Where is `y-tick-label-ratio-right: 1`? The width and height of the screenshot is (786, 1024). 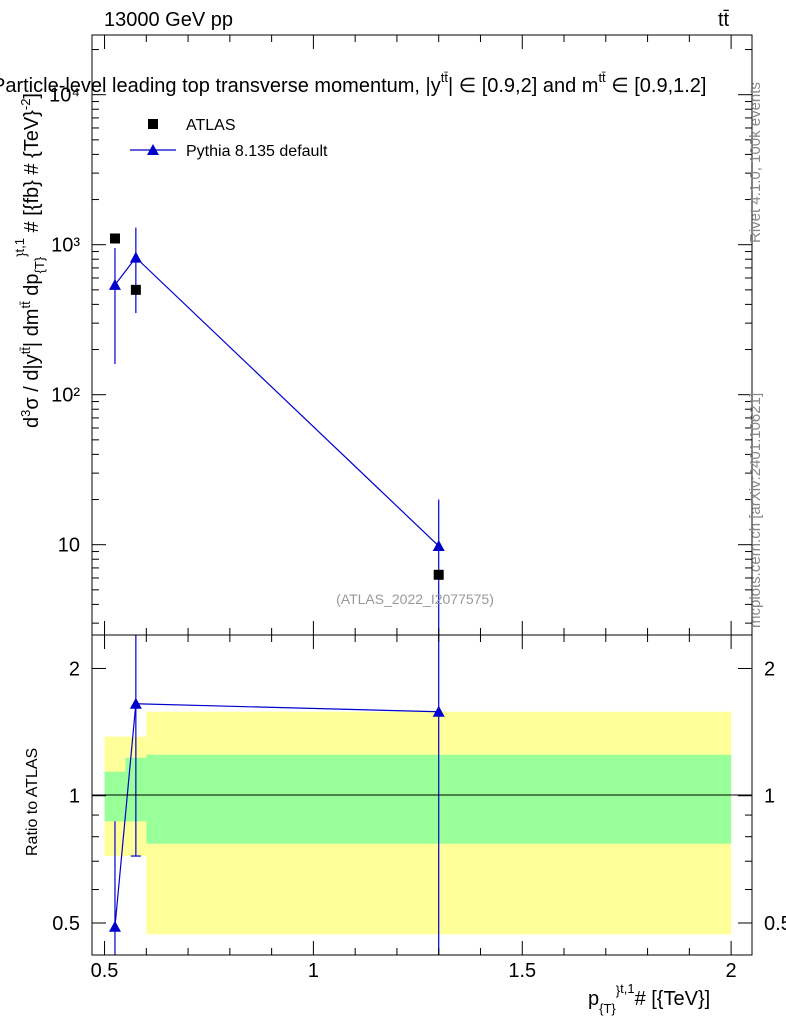
y-tick-label-ratio-right: 1 is located at coordinates (769, 797).